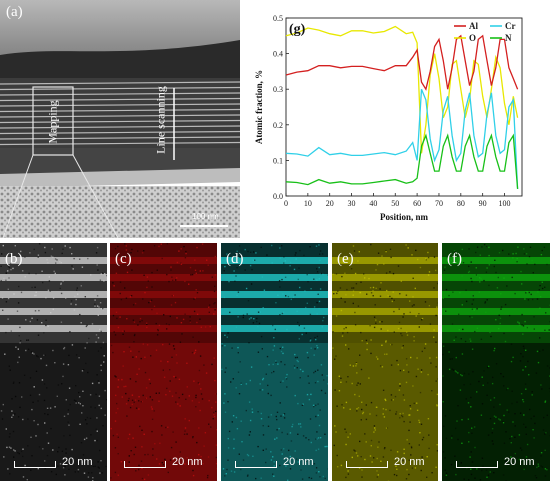 The height and width of the screenshot is (481, 550). What do you see at coordinates (345, 259) in the screenshot?
I see `panel-label-e: (e)` at bounding box center [345, 259].